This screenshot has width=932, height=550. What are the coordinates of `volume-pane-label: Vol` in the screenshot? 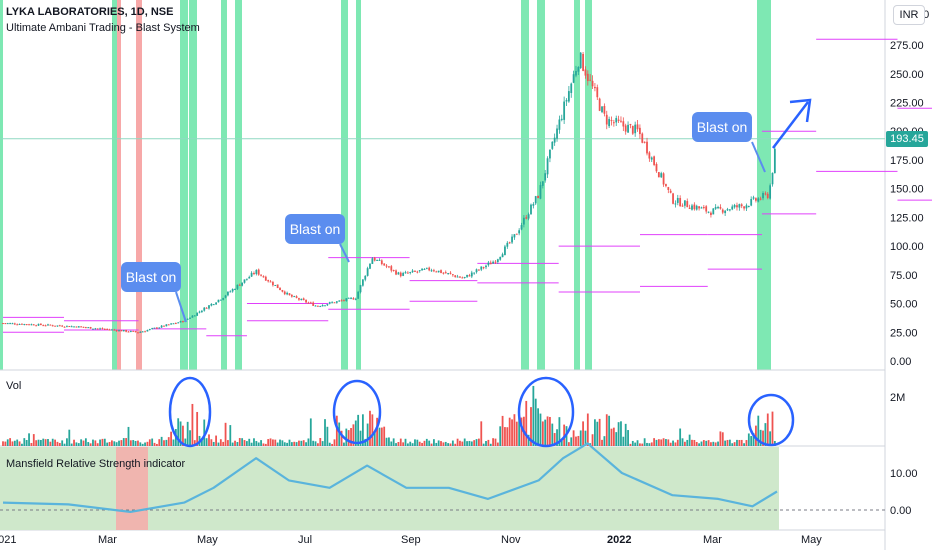 It's located at (14, 386).